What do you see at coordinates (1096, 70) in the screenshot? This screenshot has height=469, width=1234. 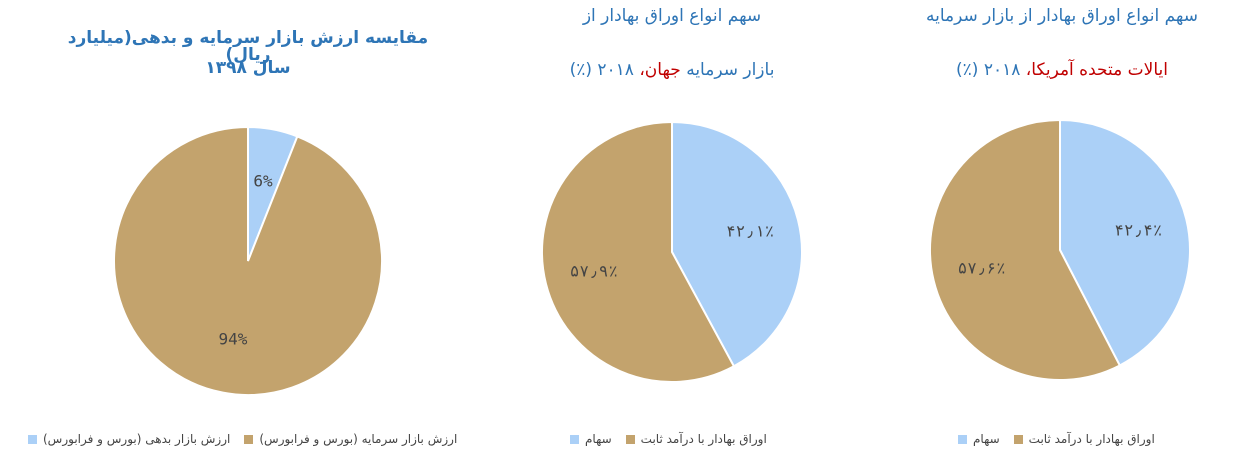 I see `title-segment: ایالات متحده آمریکا،` at bounding box center [1096, 70].